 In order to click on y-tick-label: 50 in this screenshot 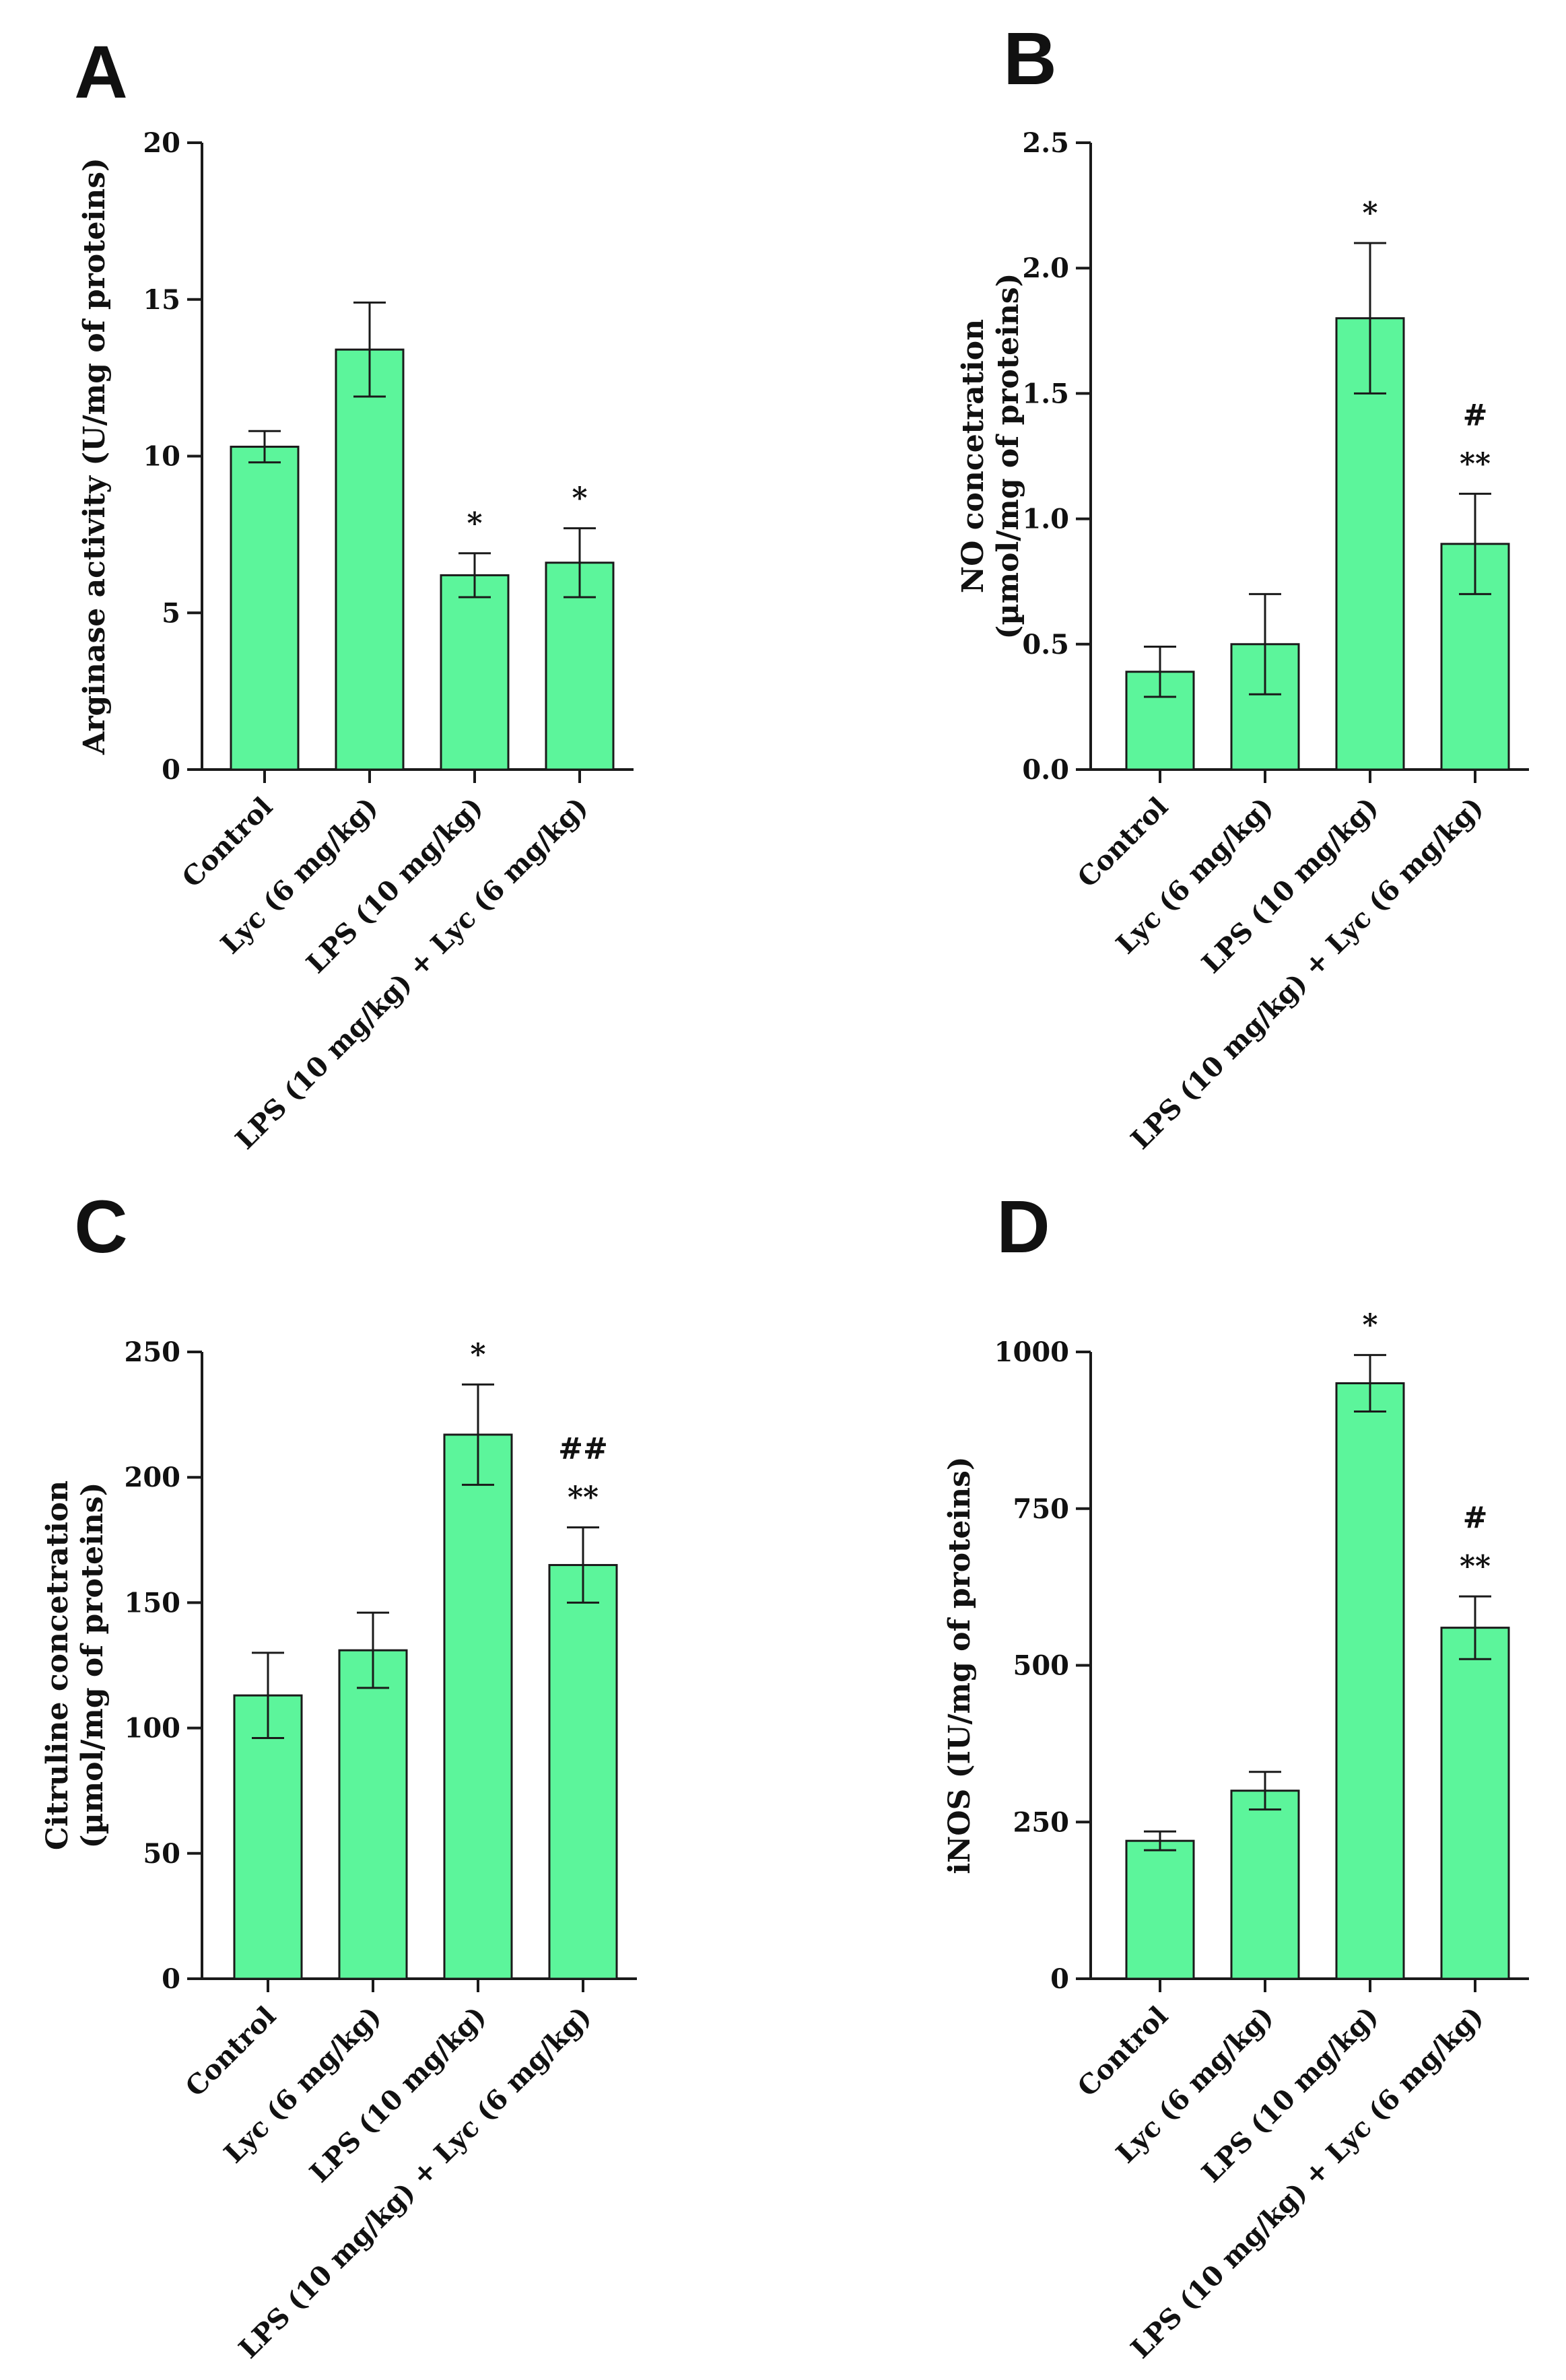, I will do `click(161, 1854)`.